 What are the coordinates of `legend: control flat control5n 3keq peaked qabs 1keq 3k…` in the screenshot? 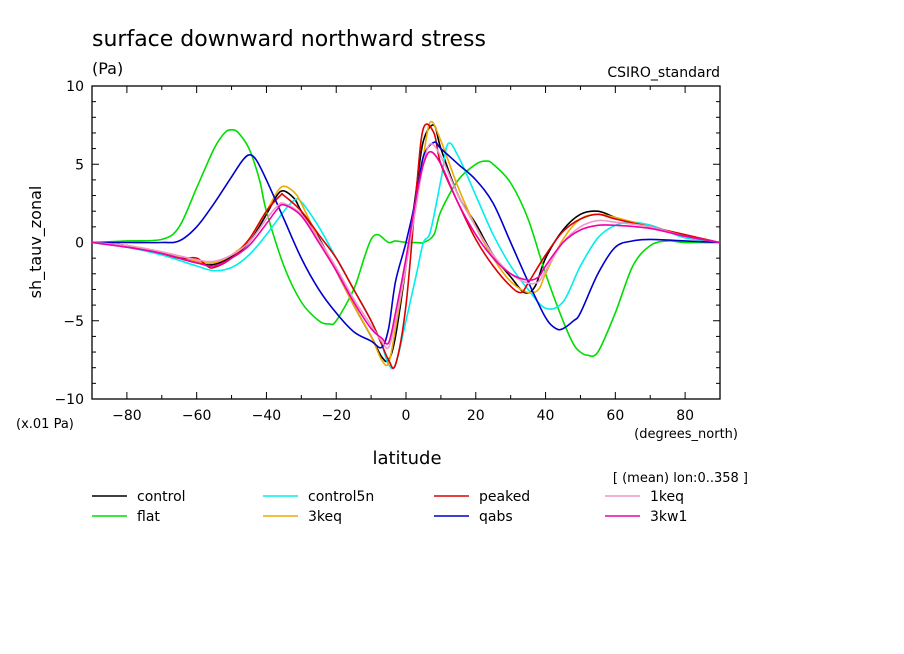 It's located at (389, 507).